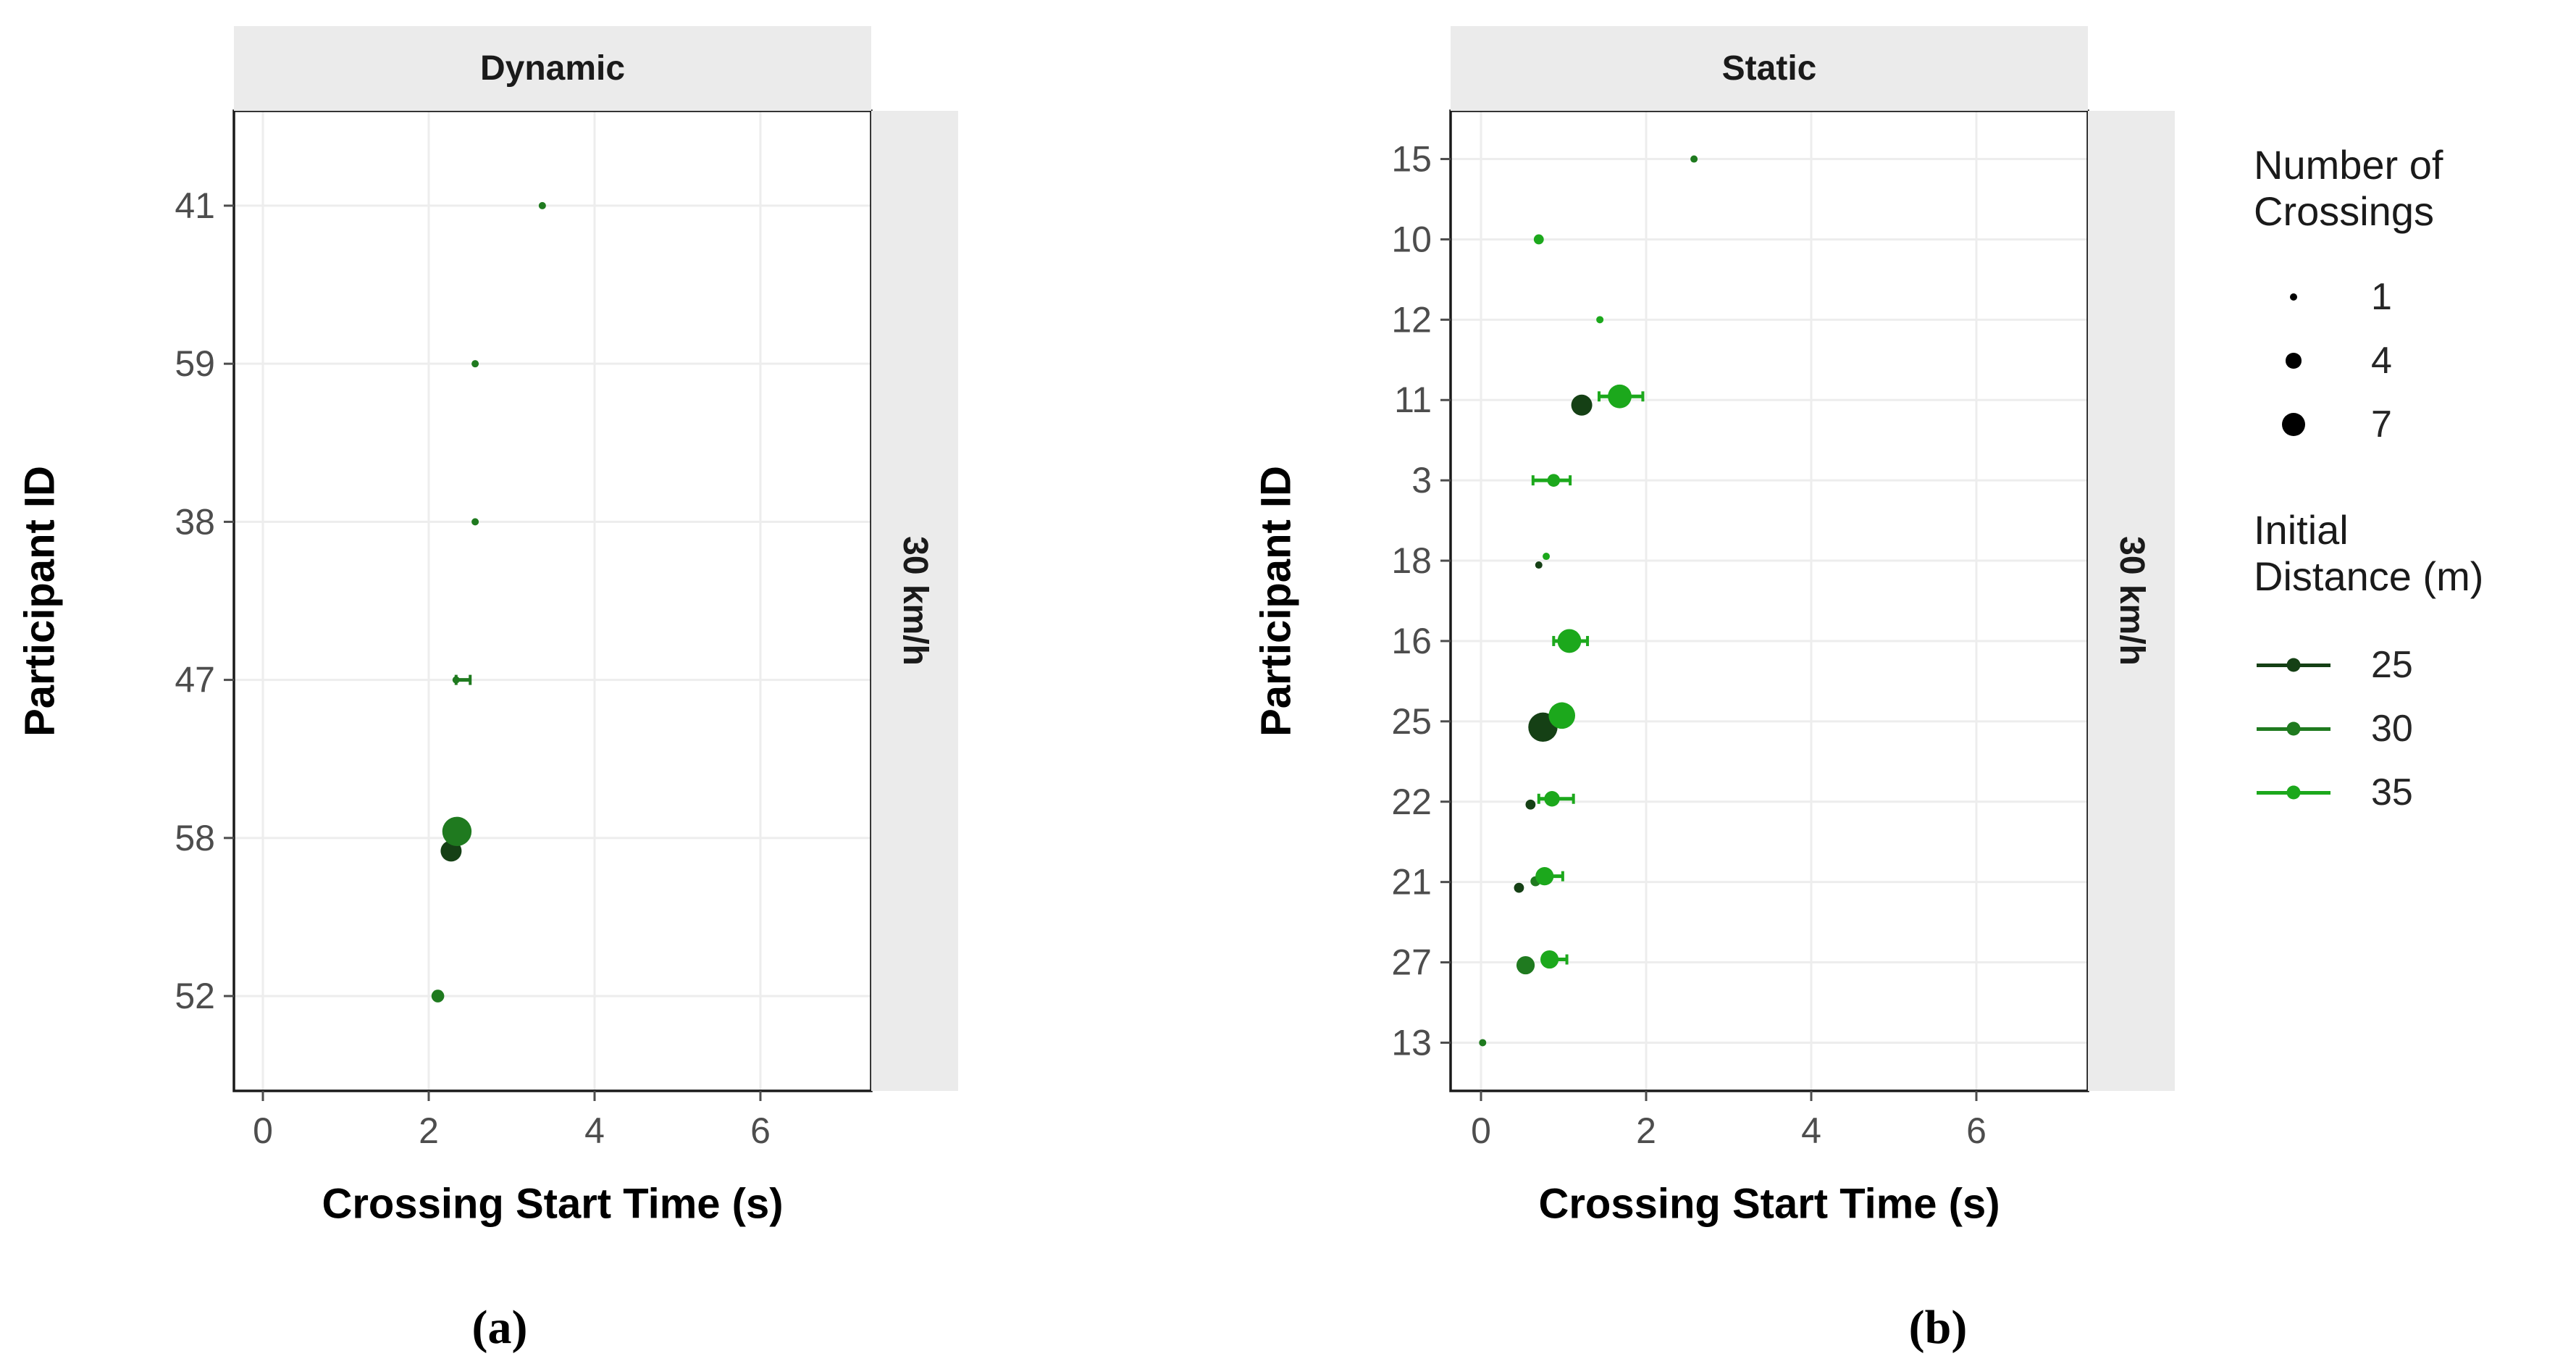 The image size is (2576, 1356). I want to click on legend-color-block: Initial Distance (m) 25 30, so click(2413, 665).